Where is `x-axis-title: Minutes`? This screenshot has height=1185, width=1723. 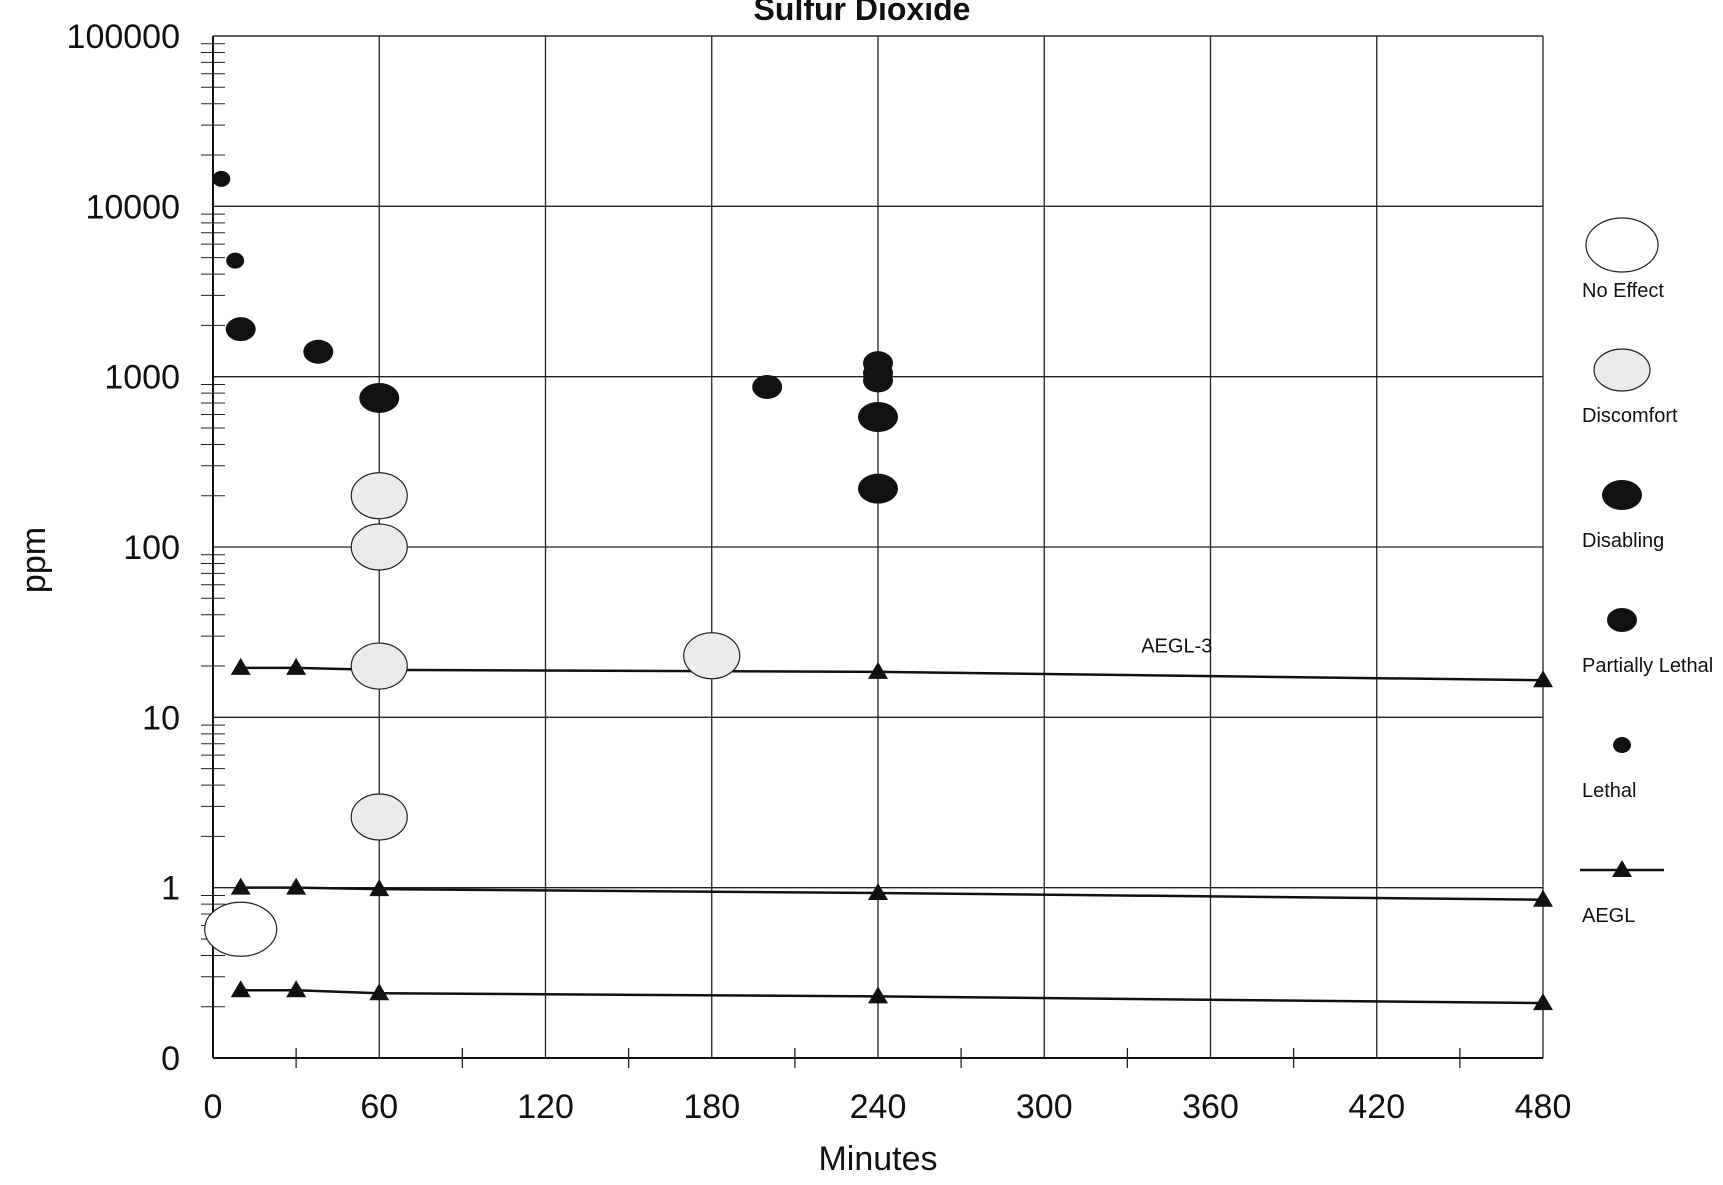 x-axis-title: Minutes is located at coordinates (877, 1159).